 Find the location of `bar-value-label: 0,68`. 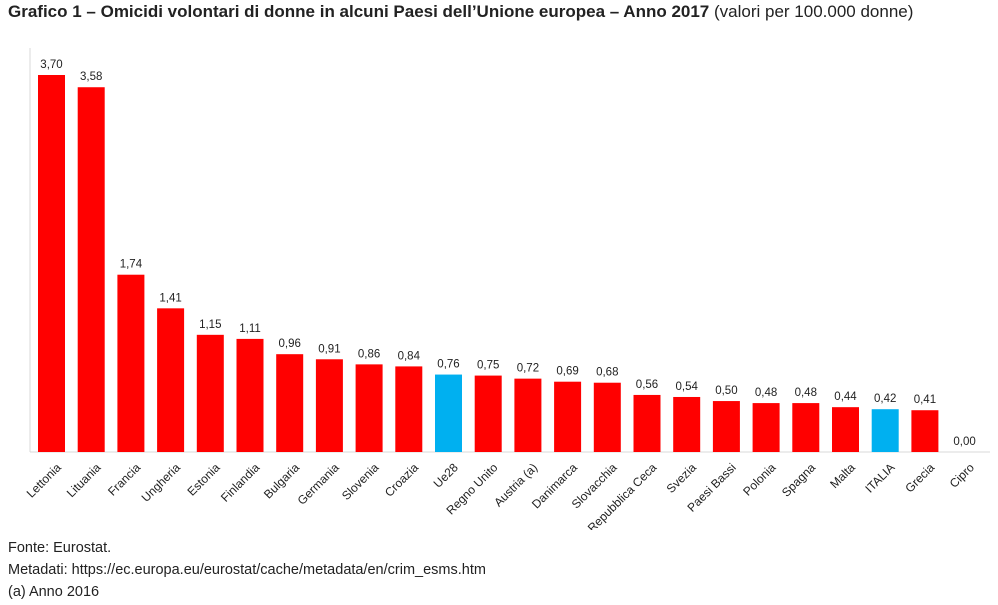

bar-value-label: 0,68 is located at coordinates (607, 373).